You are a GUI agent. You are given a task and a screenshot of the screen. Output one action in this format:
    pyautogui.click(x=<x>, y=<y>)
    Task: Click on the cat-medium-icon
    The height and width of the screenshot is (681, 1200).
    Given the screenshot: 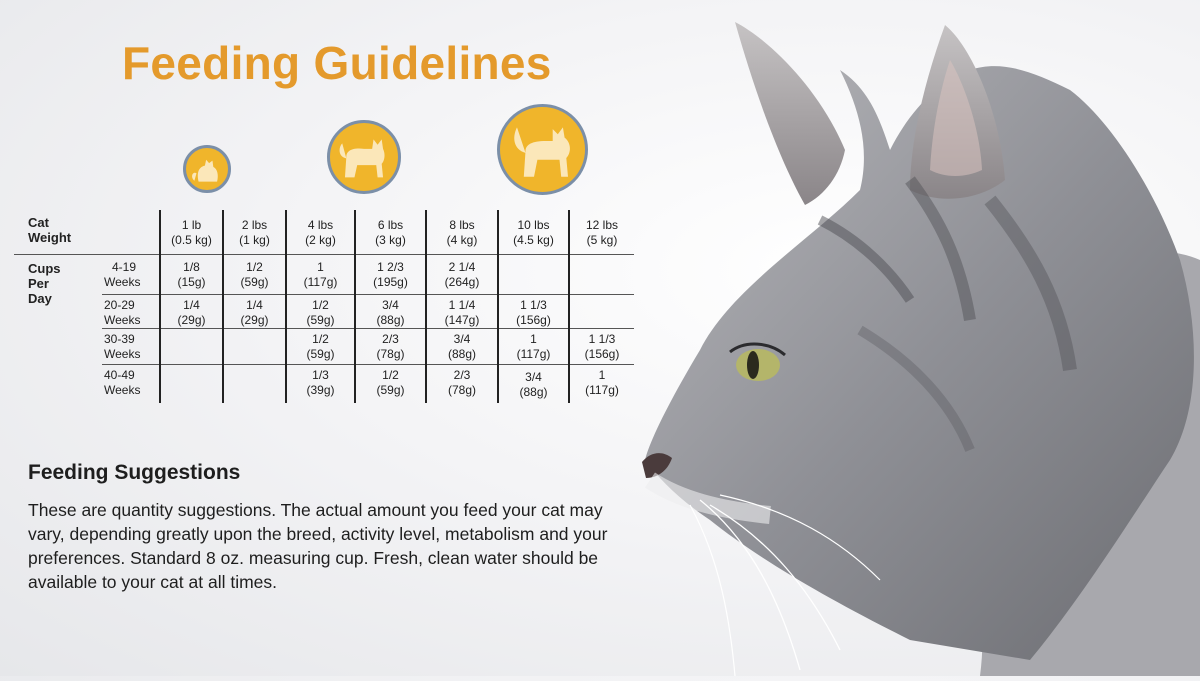 What is the action you would take?
    pyautogui.click(x=364, y=157)
    